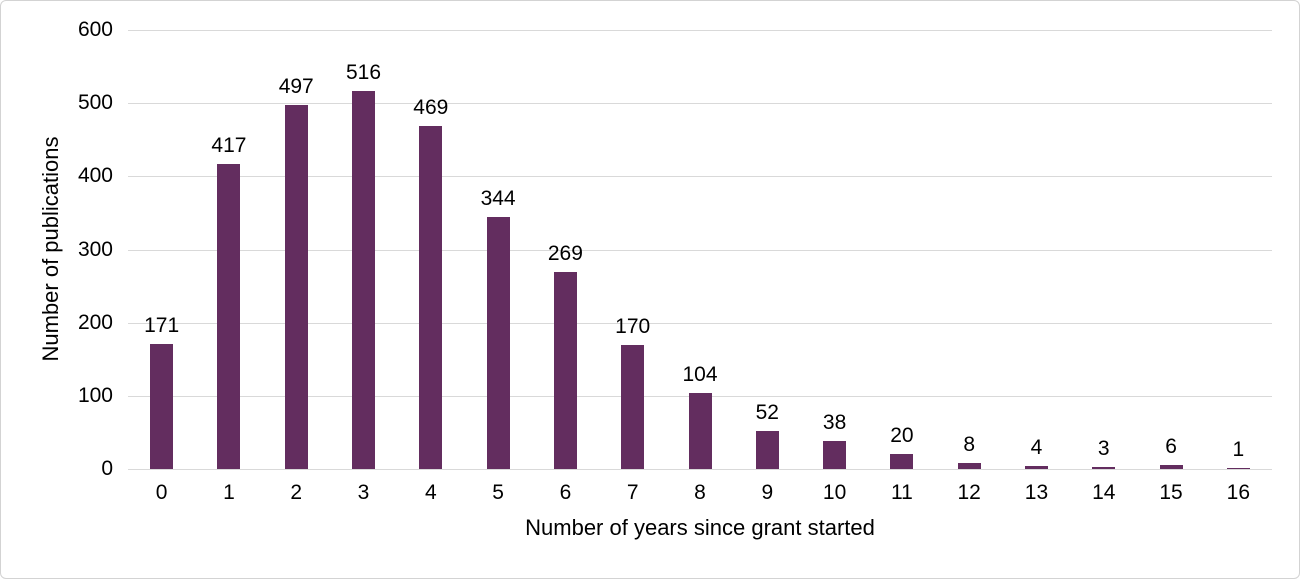 The width and height of the screenshot is (1300, 579). I want to click on y-tick-label: 0, so click(107, 468).